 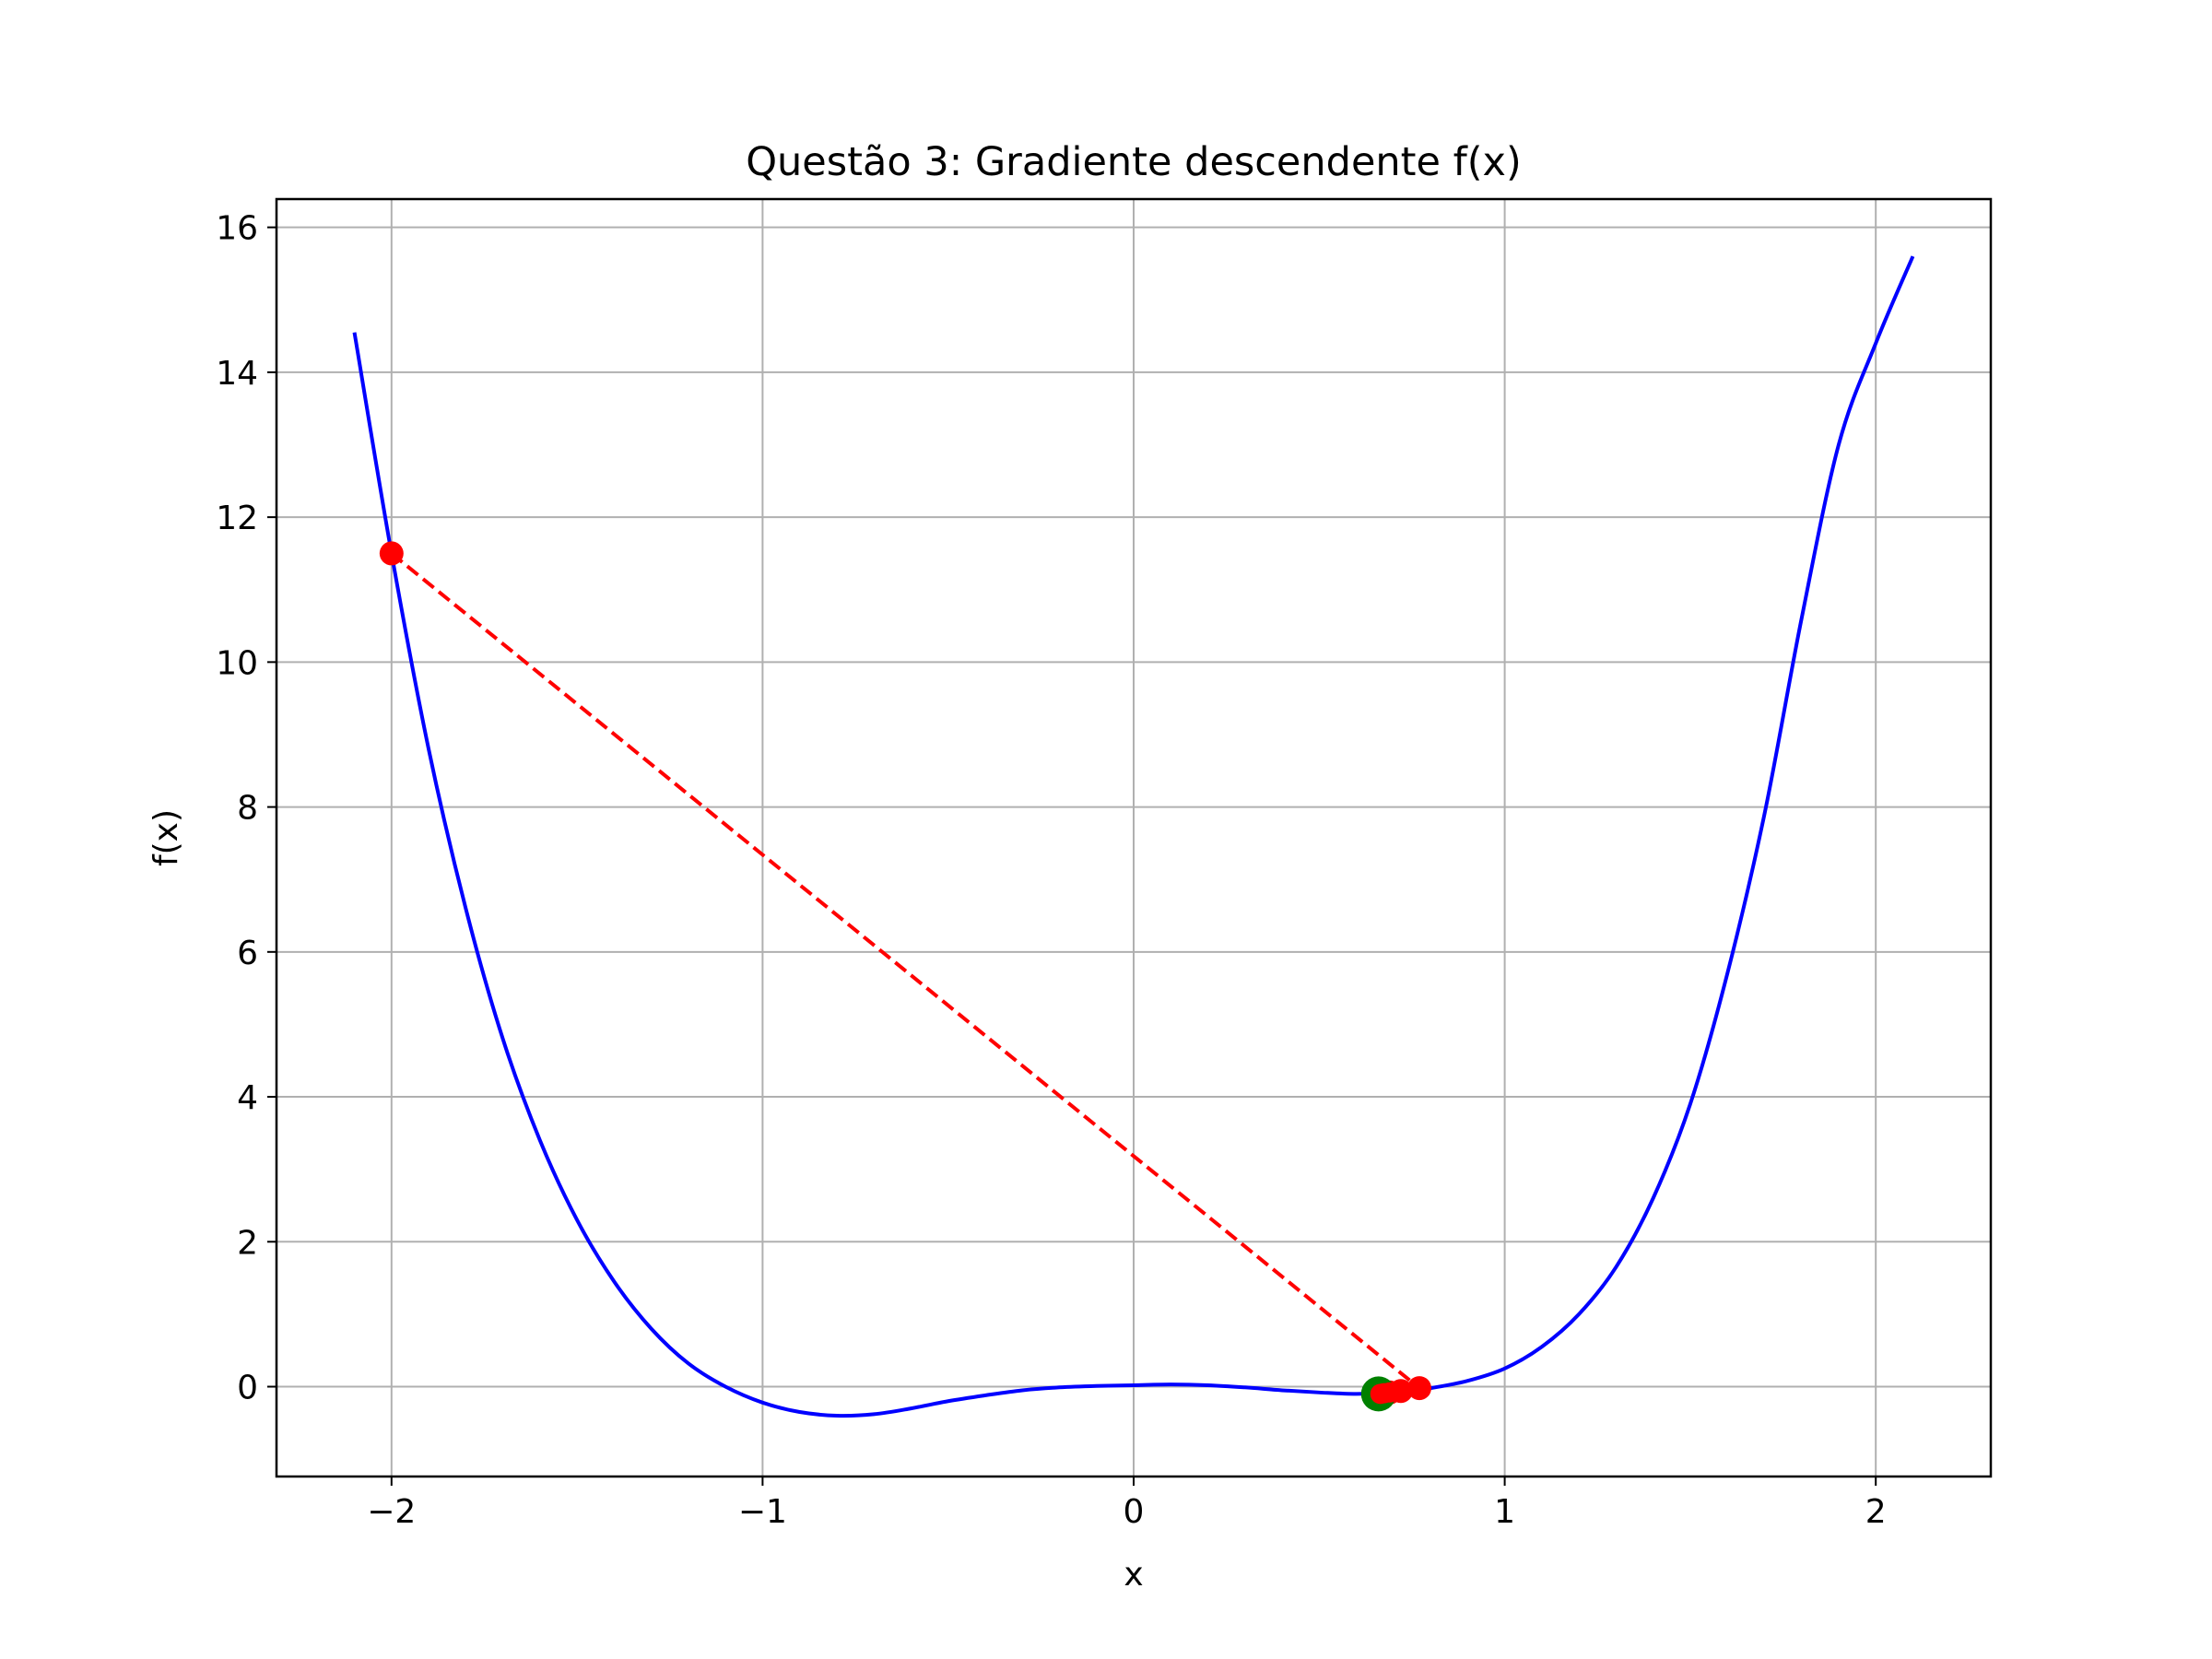 What do you see at coordinates (1876, 1512) in the screenshot?
I see `x-tick-label: 2` at bounding box center [1876, 1512].